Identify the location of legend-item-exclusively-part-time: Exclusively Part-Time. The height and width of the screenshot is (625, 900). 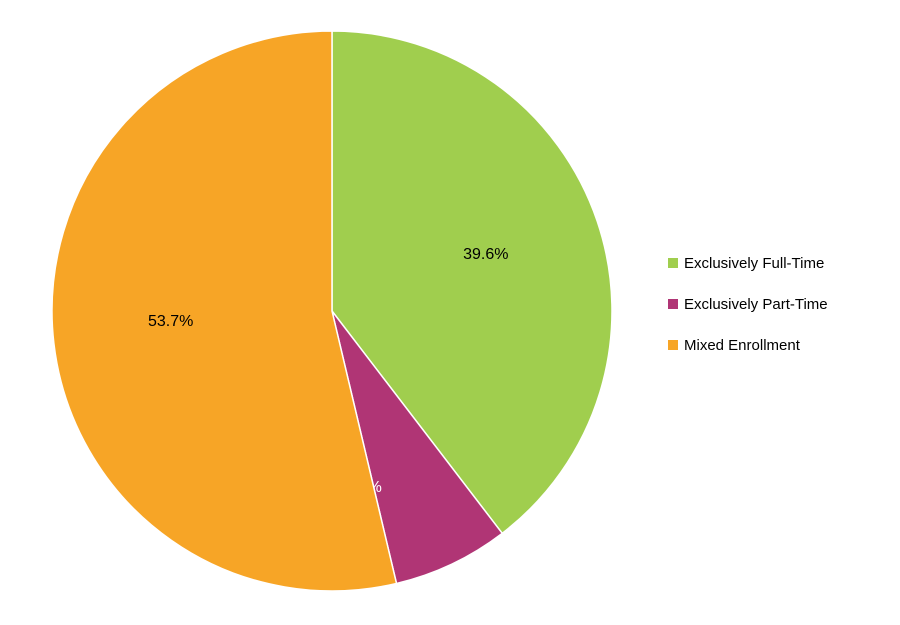
(748, 304).